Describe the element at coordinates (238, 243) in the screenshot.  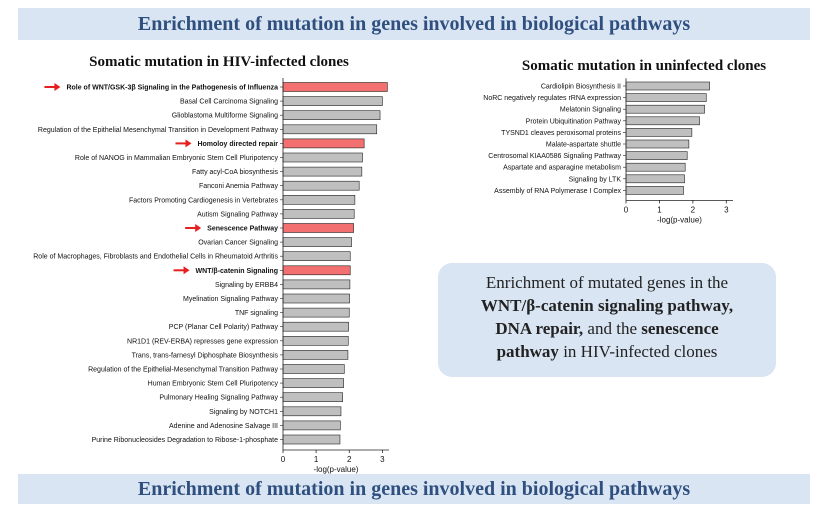
I see `category-label-0-11: Ovarian Cancer Signaling` at that location.